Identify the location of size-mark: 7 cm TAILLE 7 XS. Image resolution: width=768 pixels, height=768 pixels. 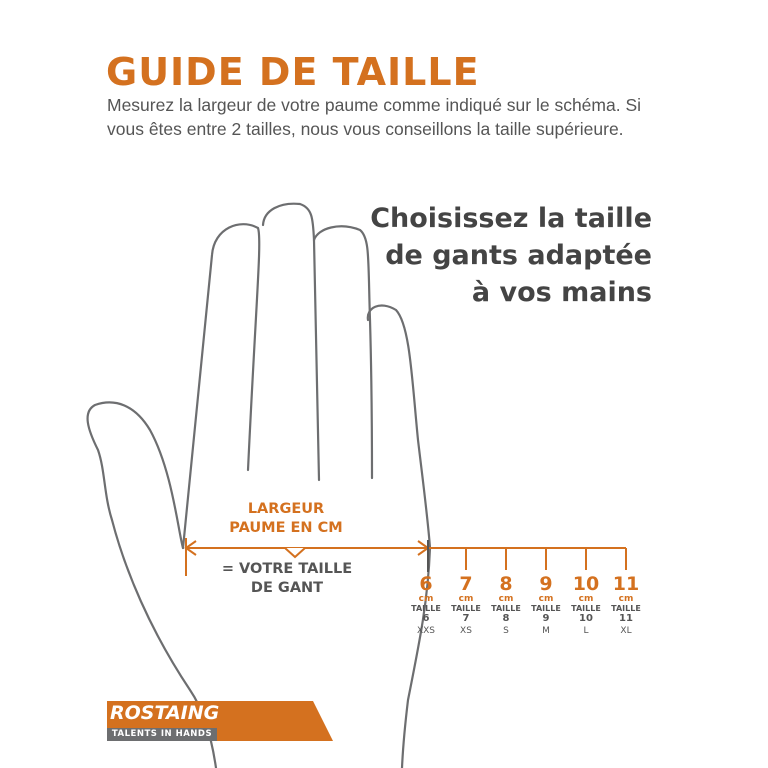
(466, 606).